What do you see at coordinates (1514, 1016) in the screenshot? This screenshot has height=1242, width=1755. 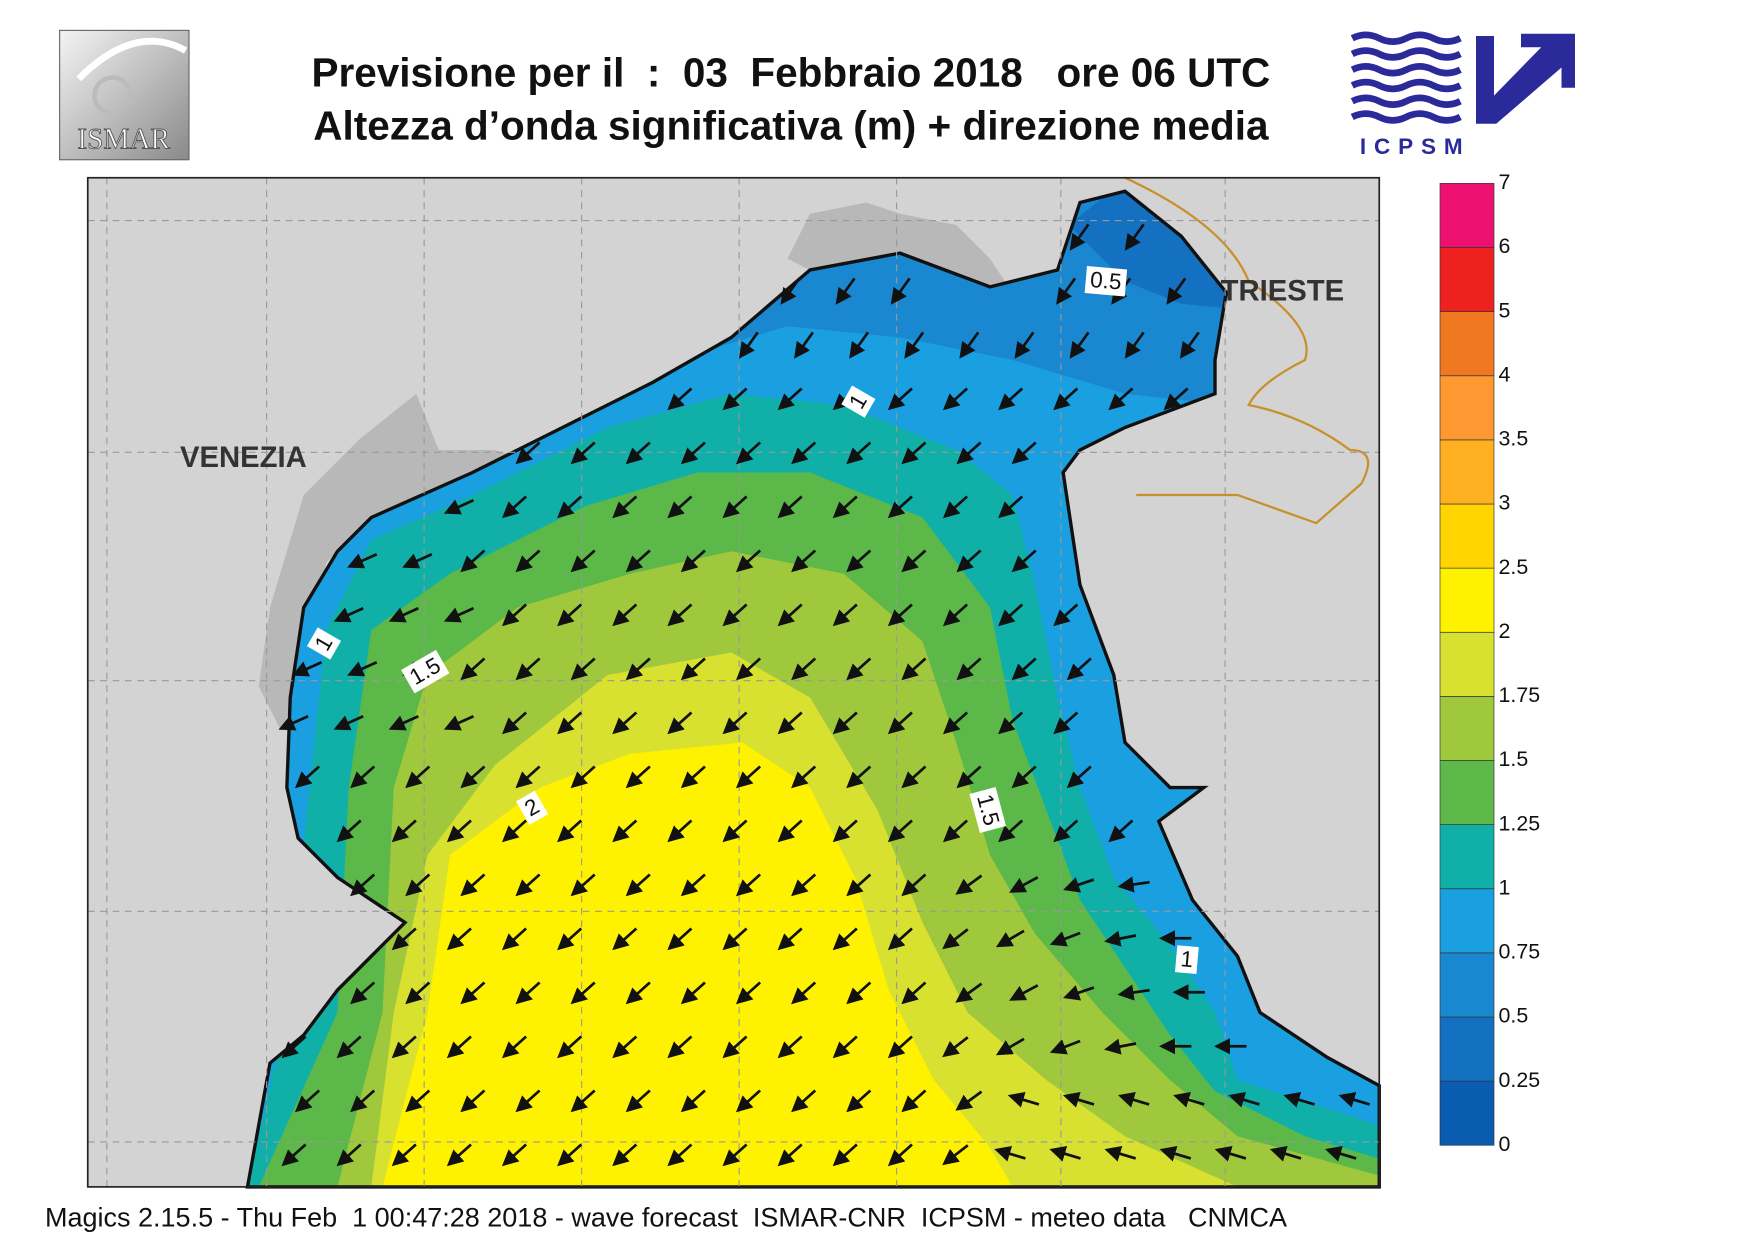 I see `colorbar-label: 0.5` at bounding box center [1514, 1016].